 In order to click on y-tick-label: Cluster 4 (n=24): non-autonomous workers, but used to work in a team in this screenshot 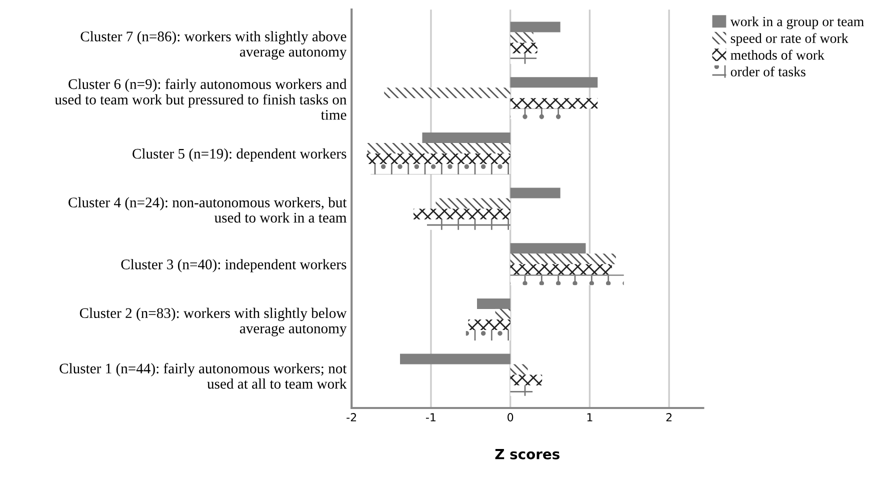, I will do `click(207, 210)`.